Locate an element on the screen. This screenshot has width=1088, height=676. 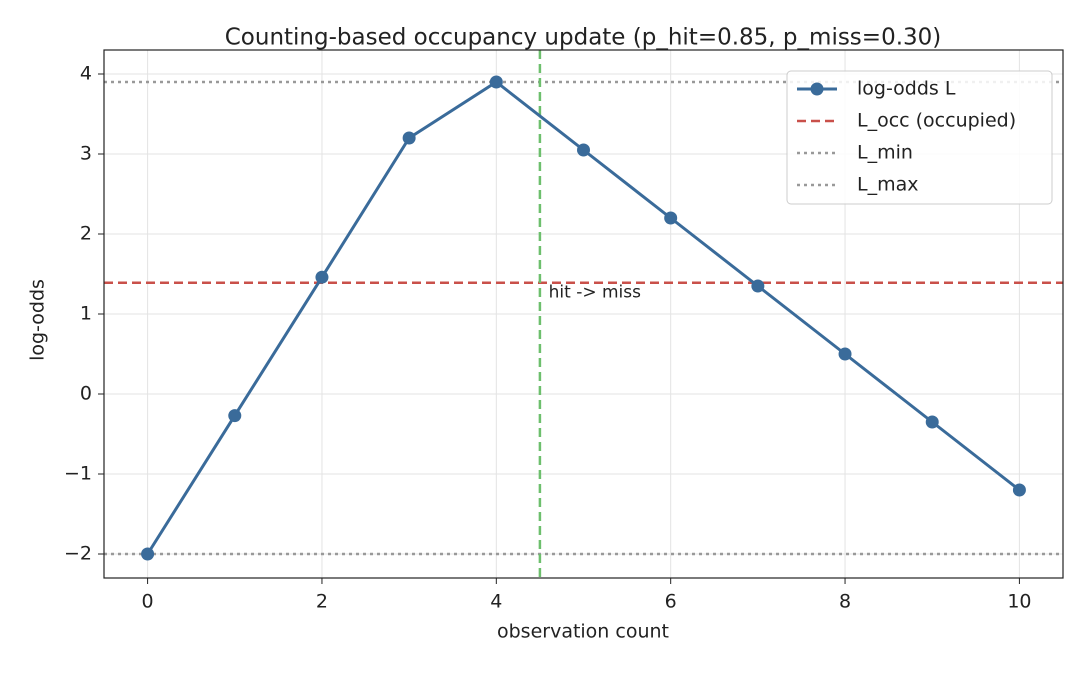
y-tick-label: 0 is located at coordinates (86, 394).